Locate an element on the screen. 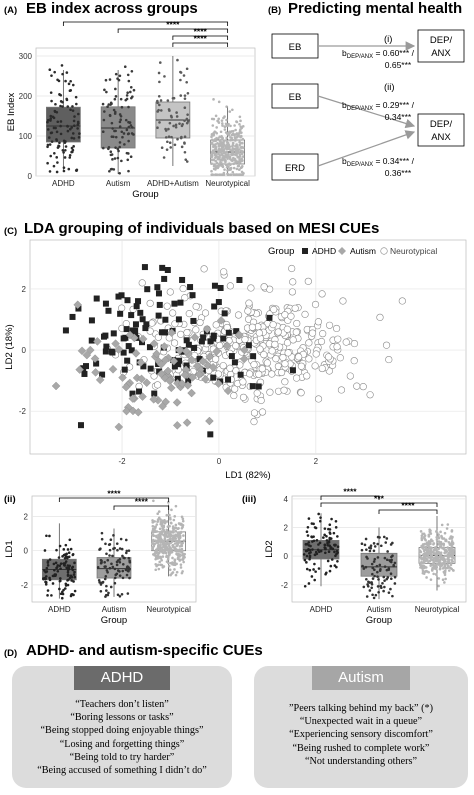 This screenshot has width=474, height=795. panel-a-significance-label: **** is located at coordinates (146, 20).